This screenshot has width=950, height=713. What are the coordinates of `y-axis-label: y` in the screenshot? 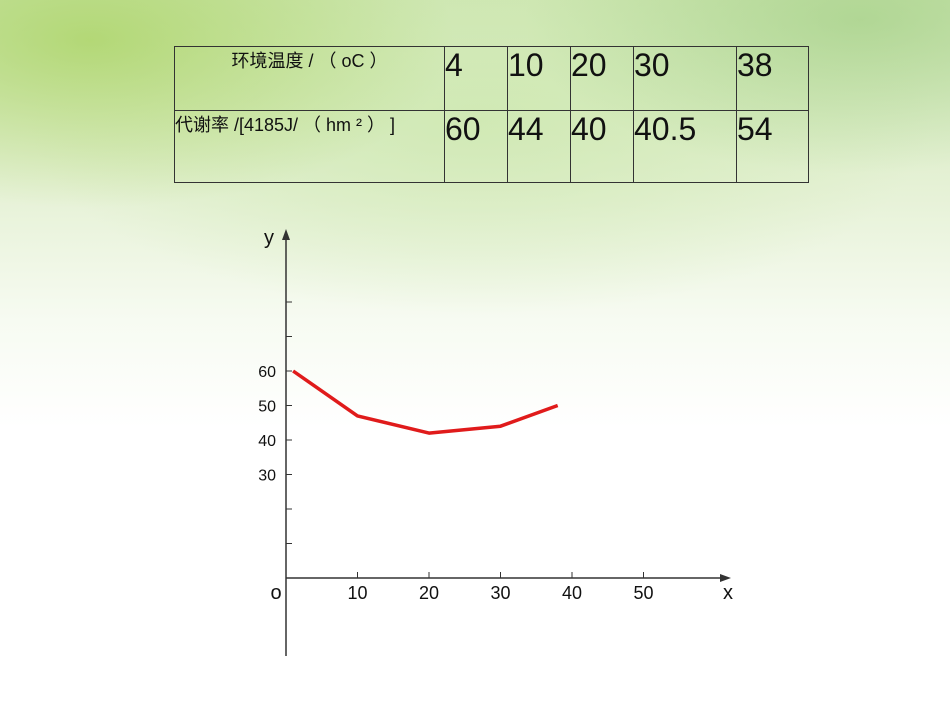 It's located at (269, 238).